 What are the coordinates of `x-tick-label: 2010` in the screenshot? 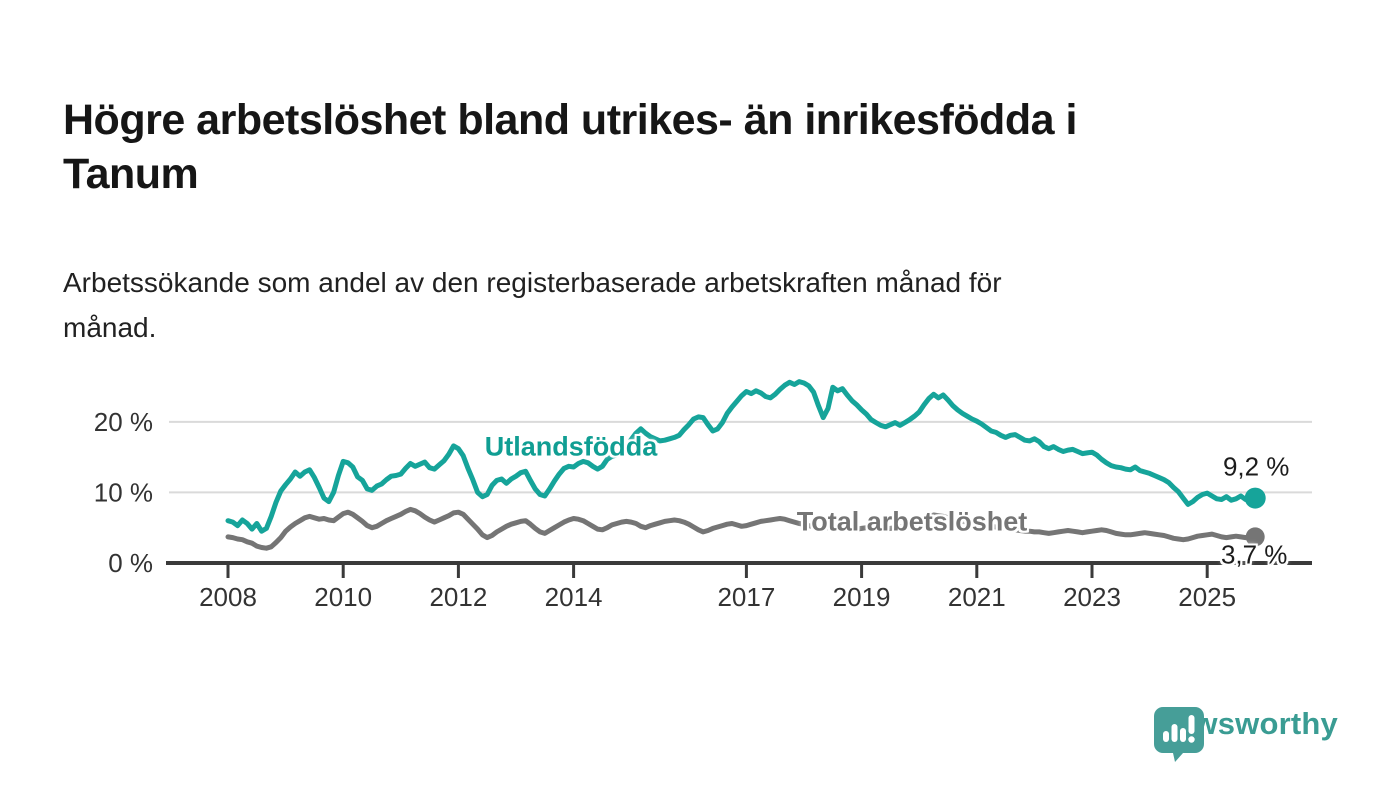 It's located at (343, 597).